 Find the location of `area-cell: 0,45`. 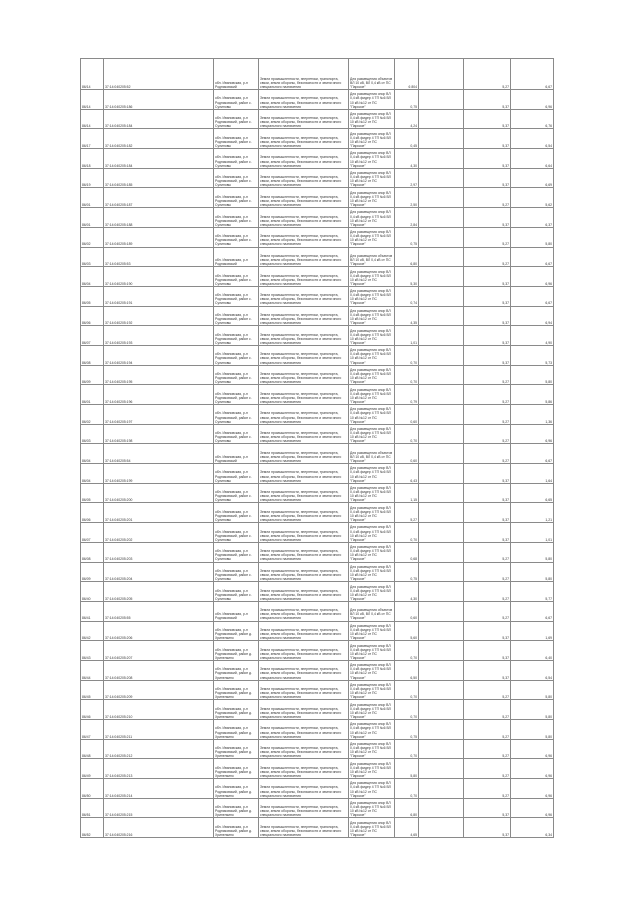

area-cell: 0,45 is located at coordinates (406, 139).